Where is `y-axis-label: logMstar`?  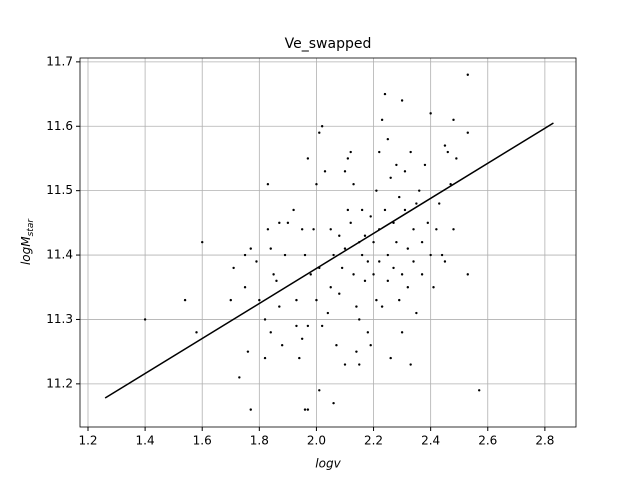 y-axis-label: logMstar is located at coordinates (27, 241).